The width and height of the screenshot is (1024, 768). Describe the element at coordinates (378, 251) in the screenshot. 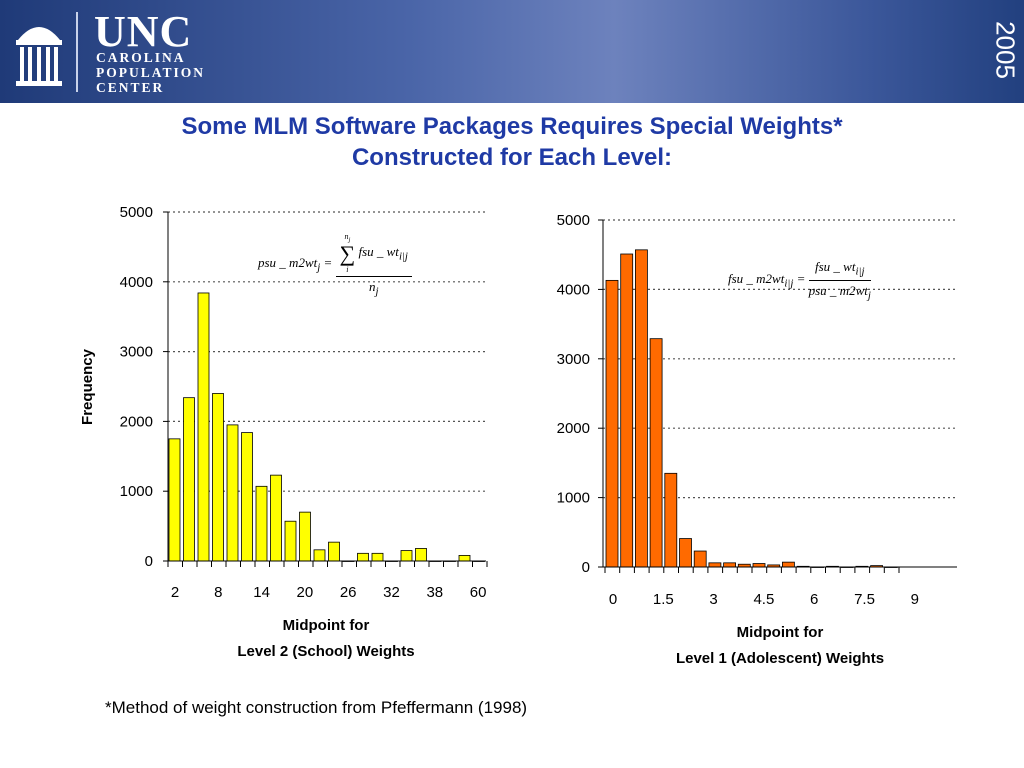

I see `left-formula-numerator: fsu _ wt` at that location.